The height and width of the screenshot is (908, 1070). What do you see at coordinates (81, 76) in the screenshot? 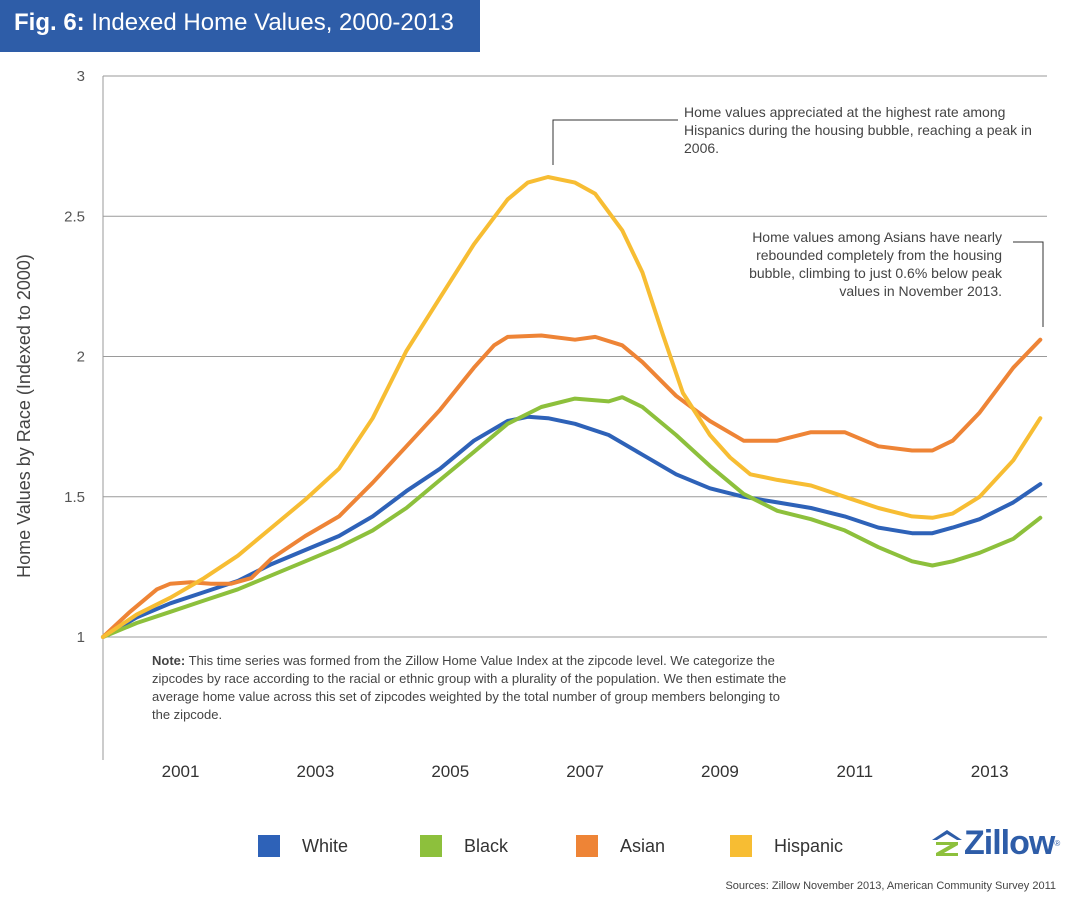
I see `y-tick-label: 3` at bounding box center [81, 76].